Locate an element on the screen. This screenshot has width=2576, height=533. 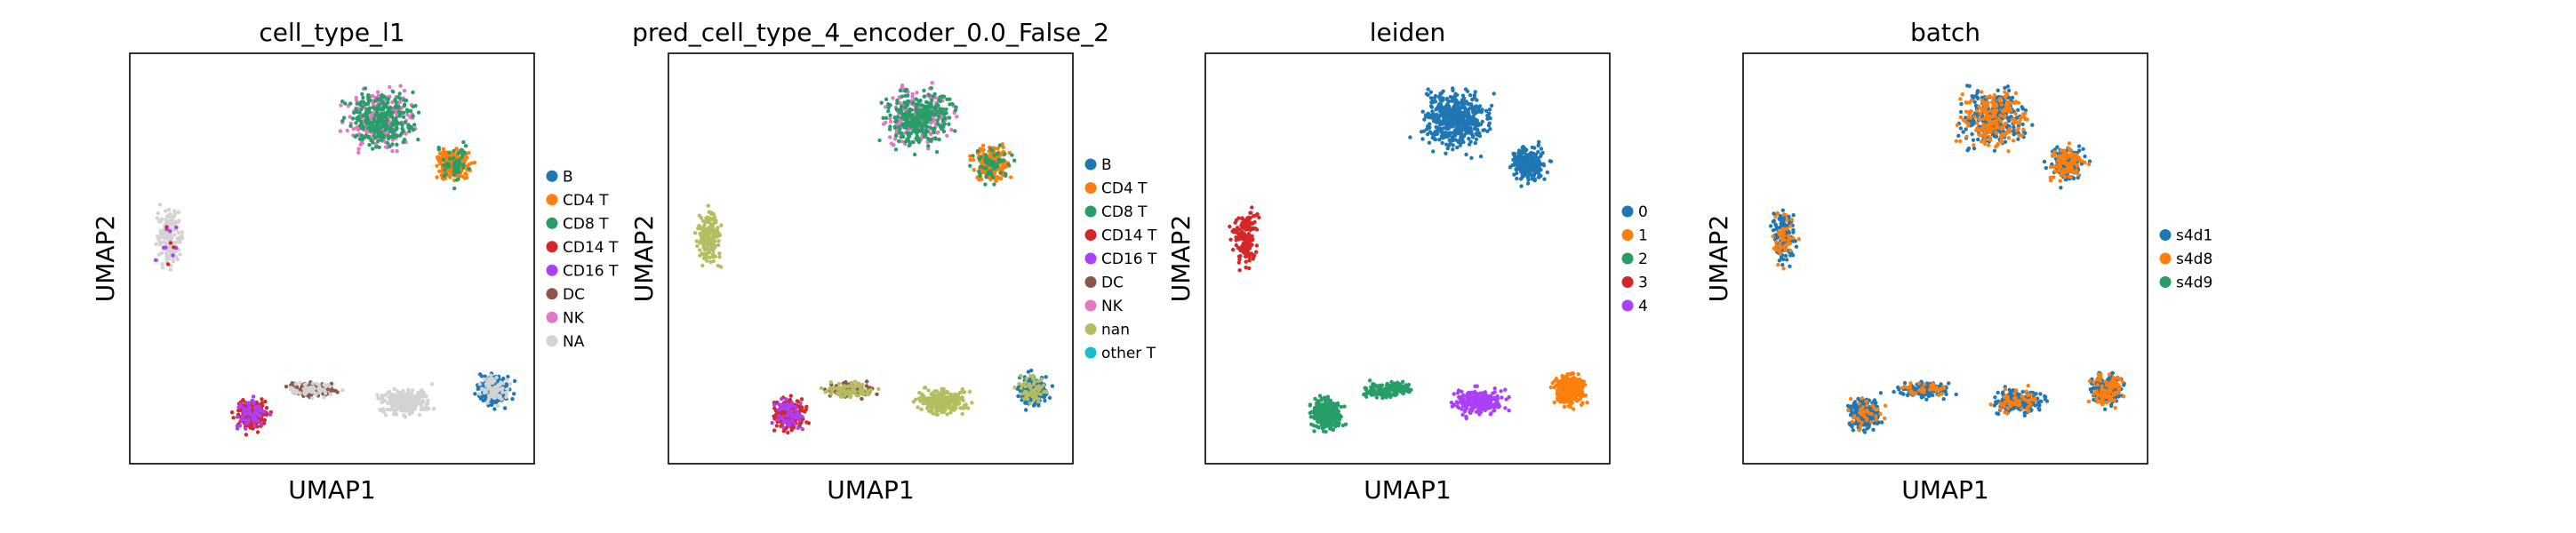
legend-label: other T is located at coordinates (1128, 353).